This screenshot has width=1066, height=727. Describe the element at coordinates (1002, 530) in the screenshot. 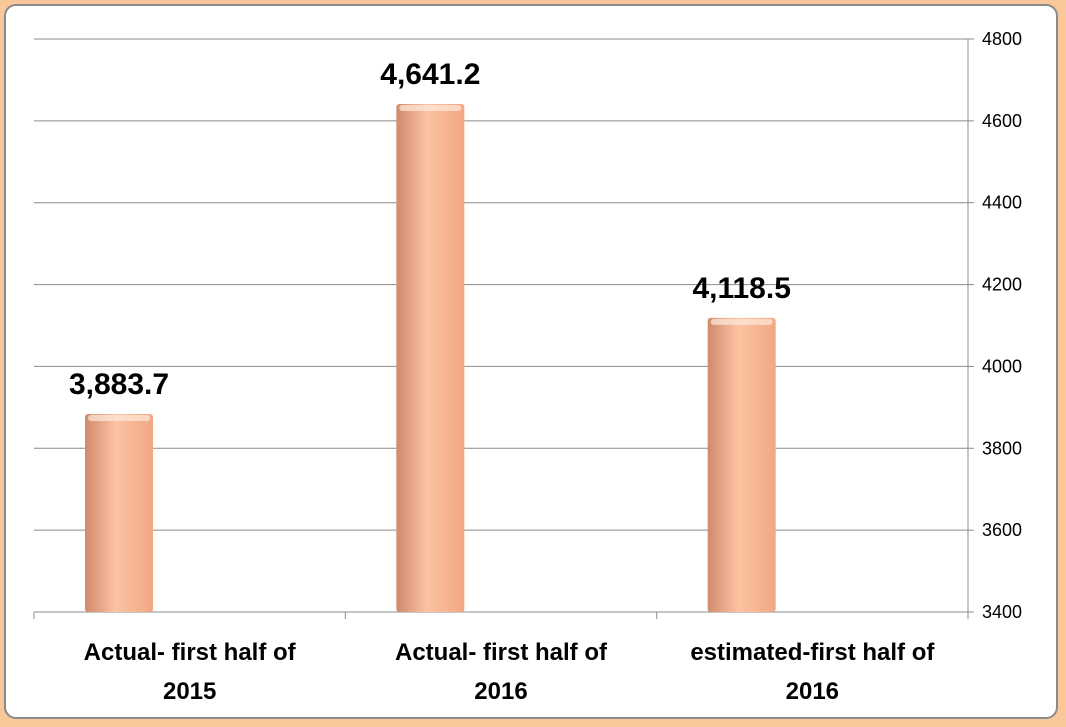

I see `y-tick-label: 3600` at that location.